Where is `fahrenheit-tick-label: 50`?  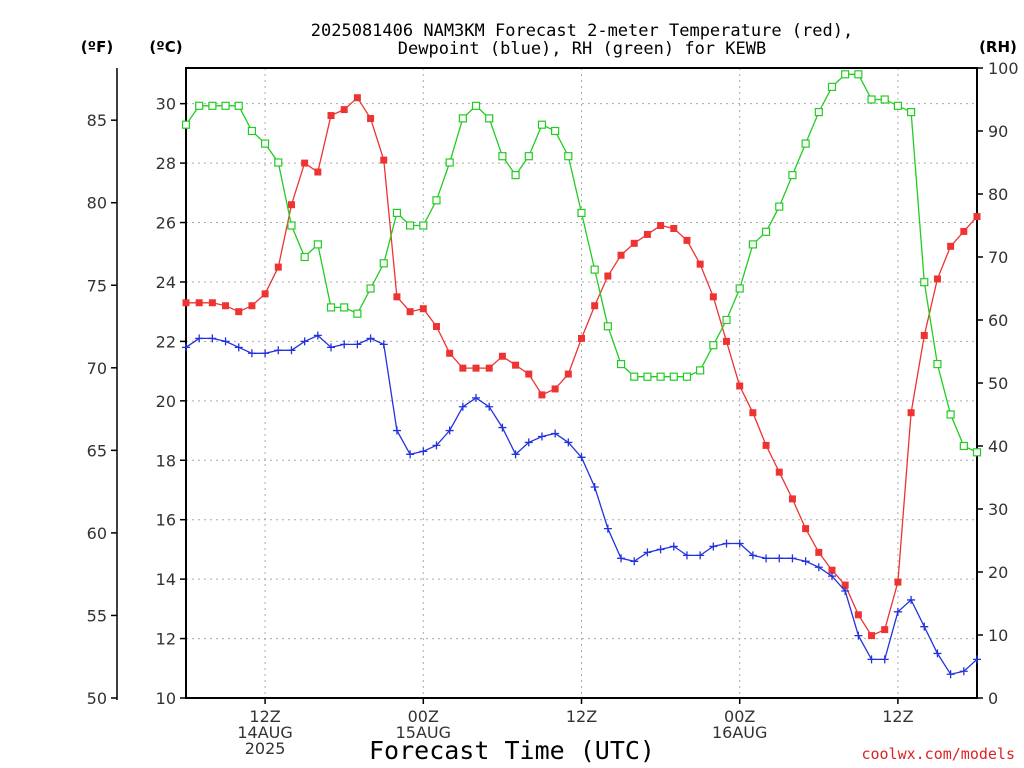
fahrenheit-tick-label: 50 is located at coordinates (97, 698).